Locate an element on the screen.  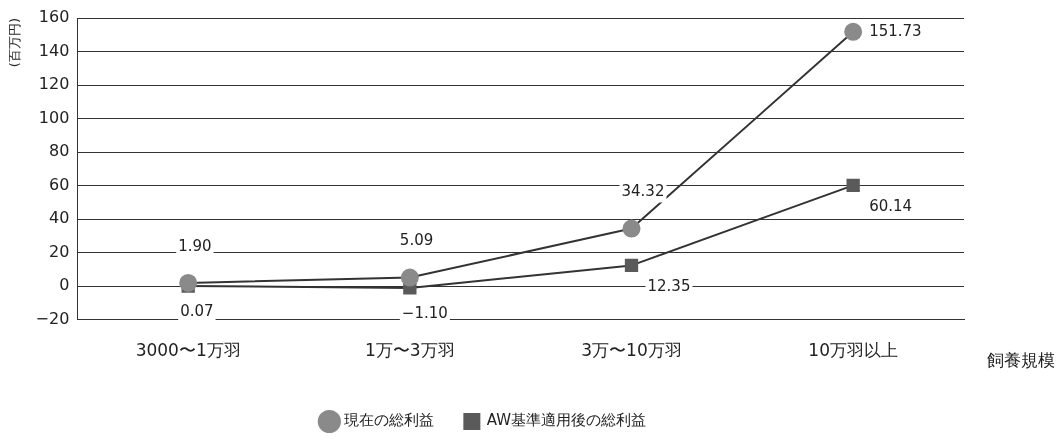
x-tick-label: 3万〜10万羽 is located at coordinates (631, 350).